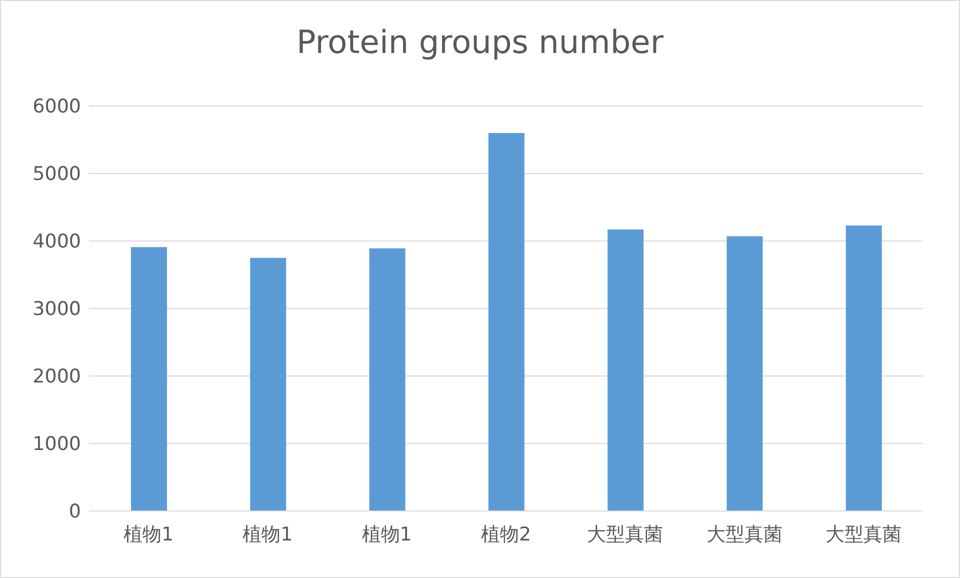 The height and width of the screenshot is (578, 960). Describe the element at coordinates (56, 241) in the screenshot. I see `y-tick-label: 4000` at that location.